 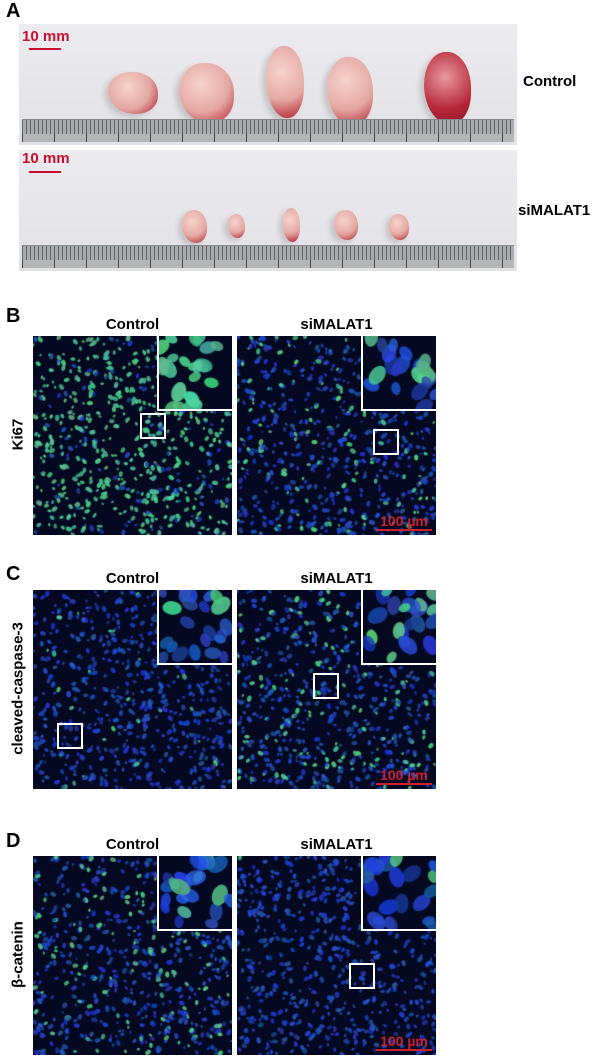 I want to click on tumor-photo-control: 10 mm, so click(x=268, y=84).